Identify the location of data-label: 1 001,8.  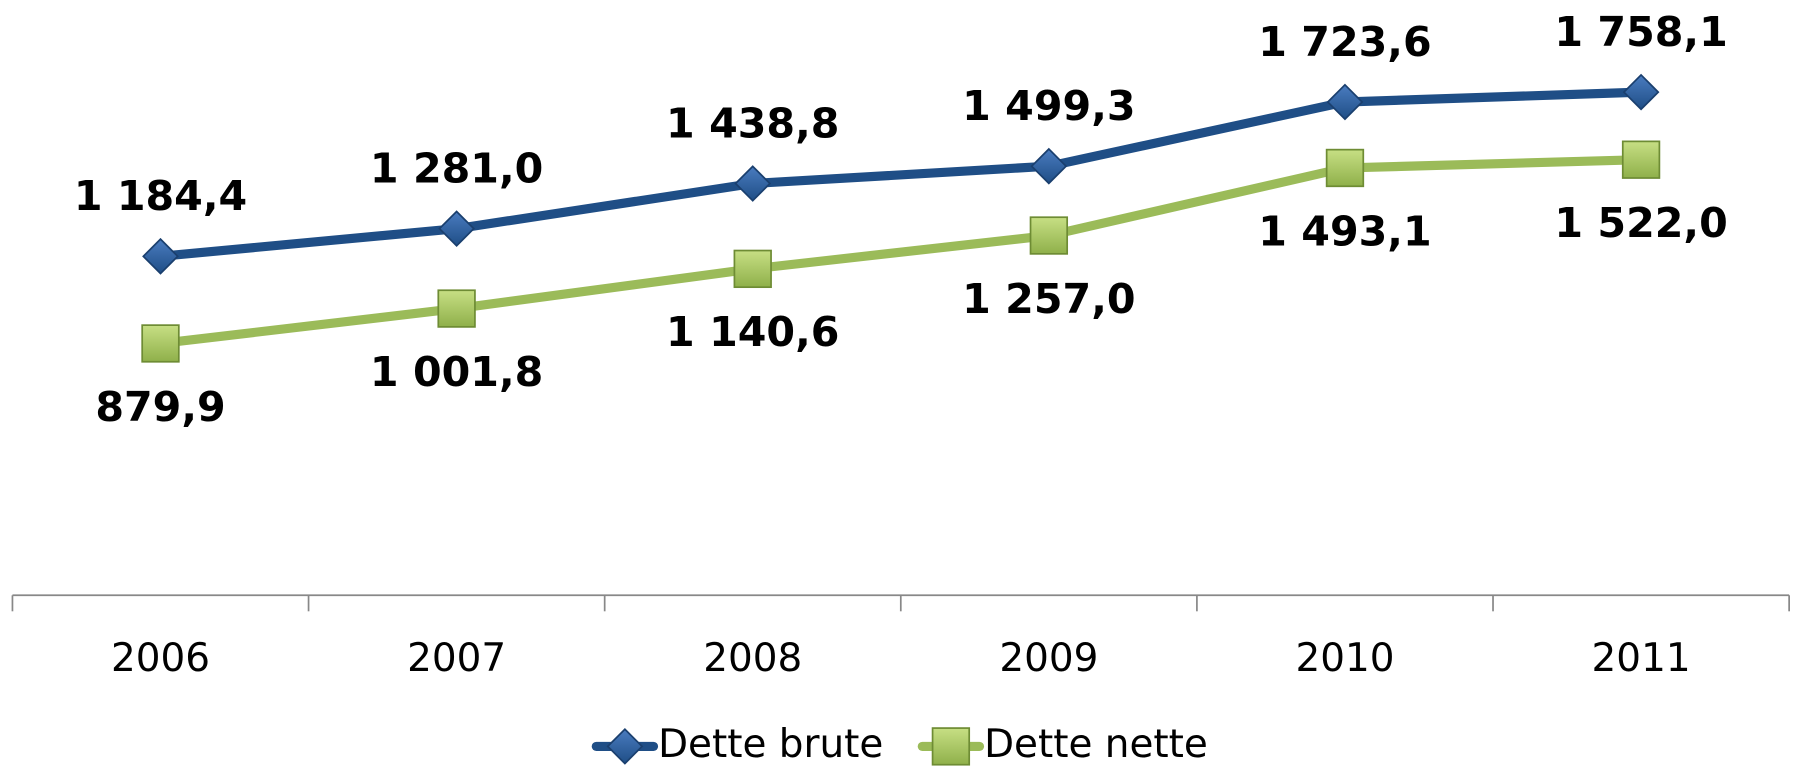
(456, 372).